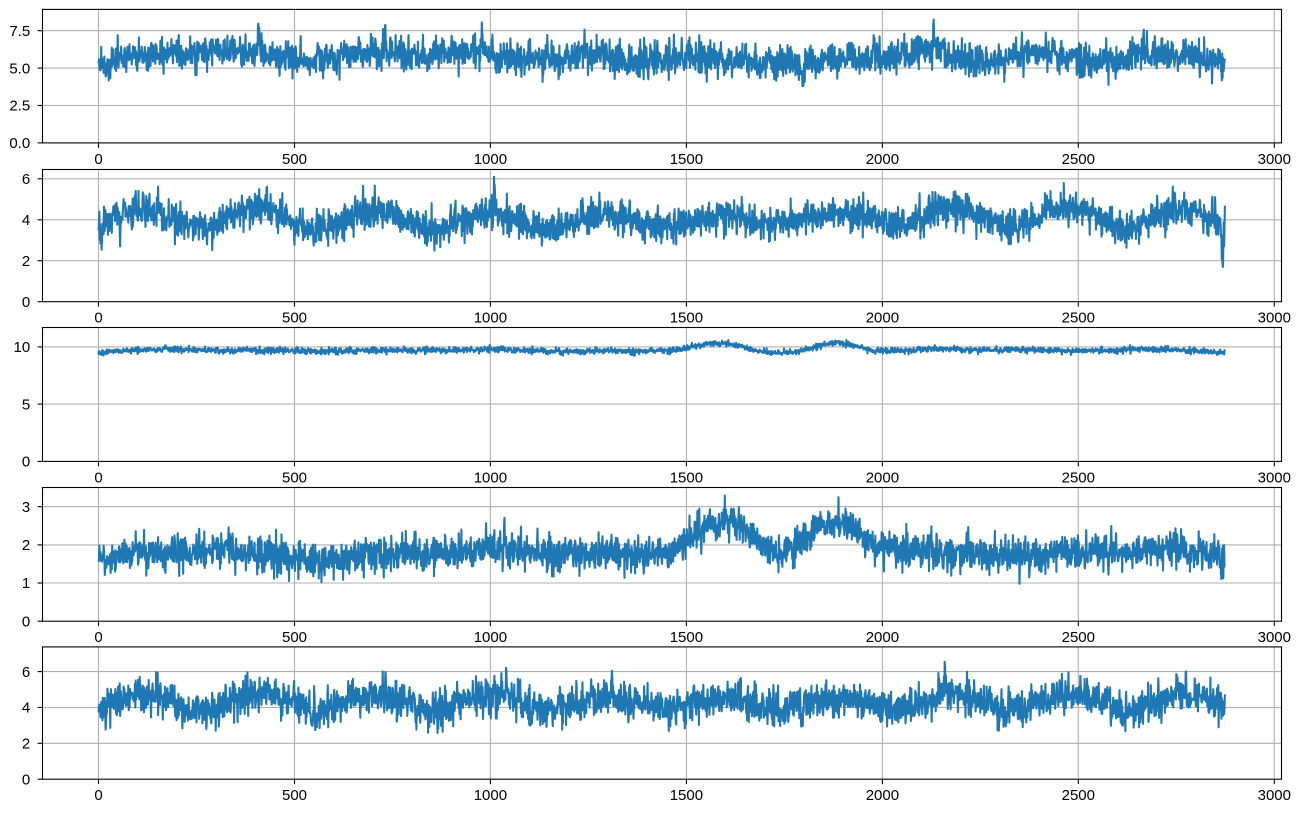  Describe the element at coordinates (19, 106) in the screenshot. I see `svg-text: 2.5` at that location.